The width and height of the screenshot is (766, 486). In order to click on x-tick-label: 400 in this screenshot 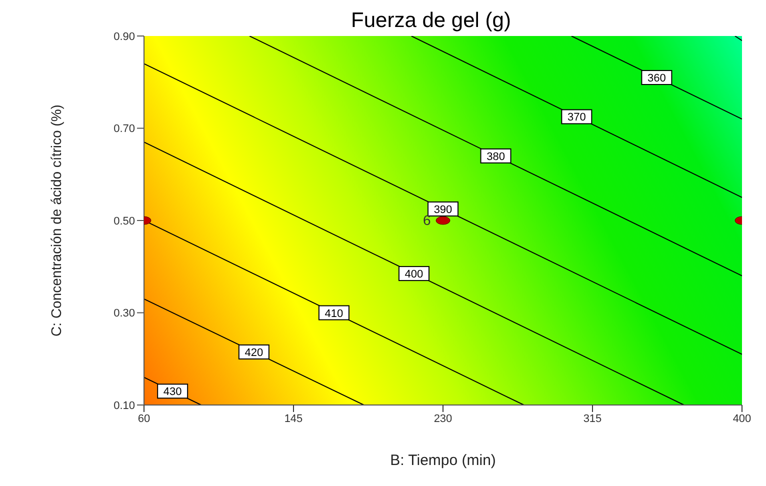, I will do `click(742, 418)`.